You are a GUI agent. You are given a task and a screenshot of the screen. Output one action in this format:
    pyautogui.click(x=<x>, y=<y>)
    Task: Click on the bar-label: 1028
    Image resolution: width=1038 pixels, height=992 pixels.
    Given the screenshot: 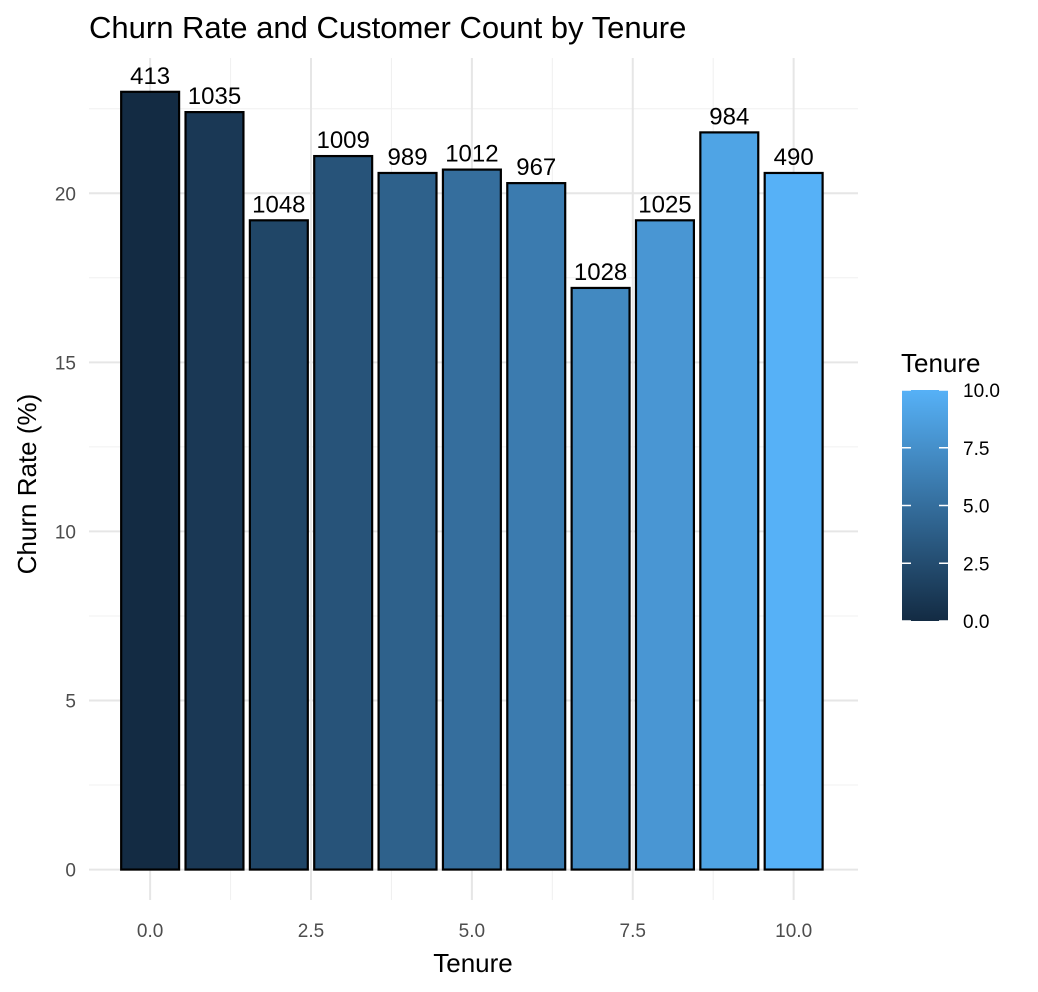 What is the action you would take?
    pyautogui.click(x=600, y=272)
    